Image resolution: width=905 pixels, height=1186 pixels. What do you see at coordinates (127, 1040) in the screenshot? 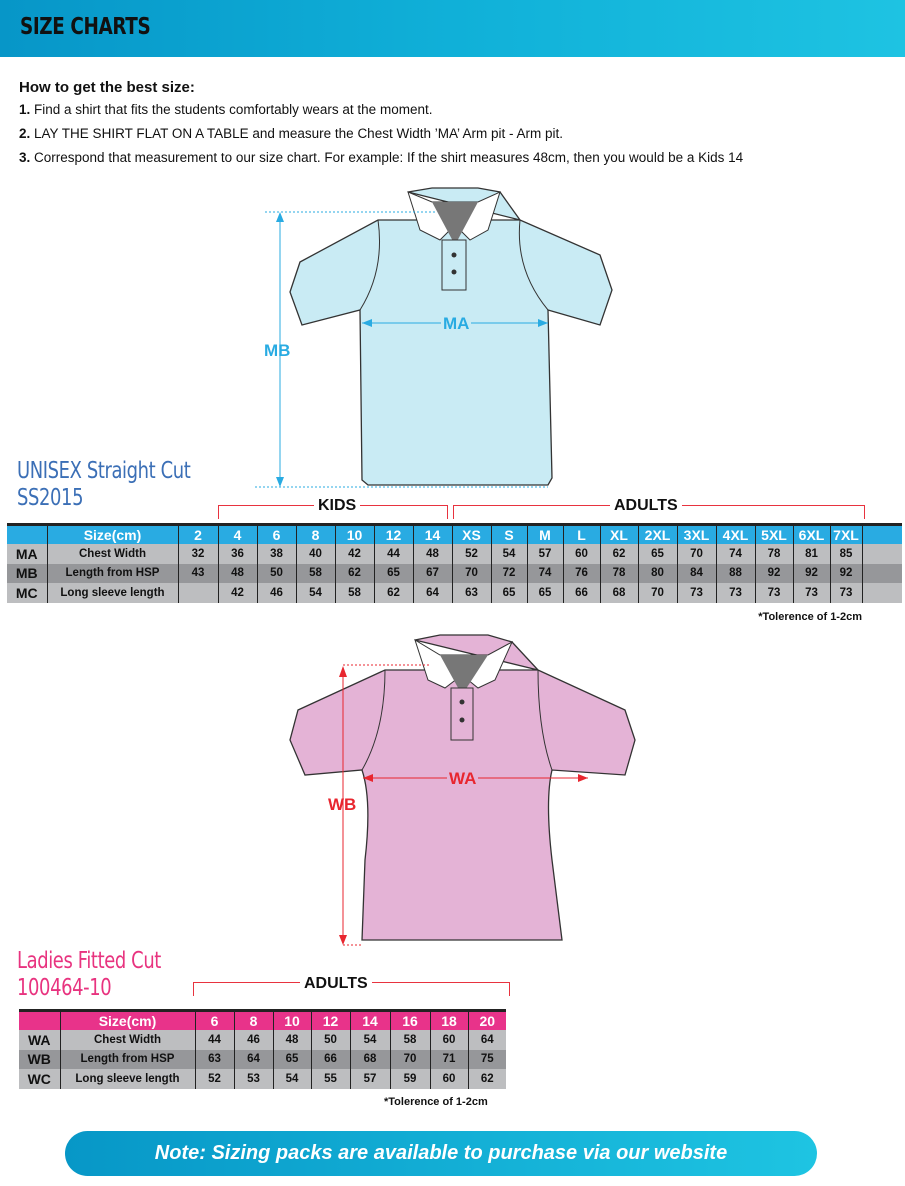
I see `measure-name: Chest Width` at bounding box center [127, 1040].